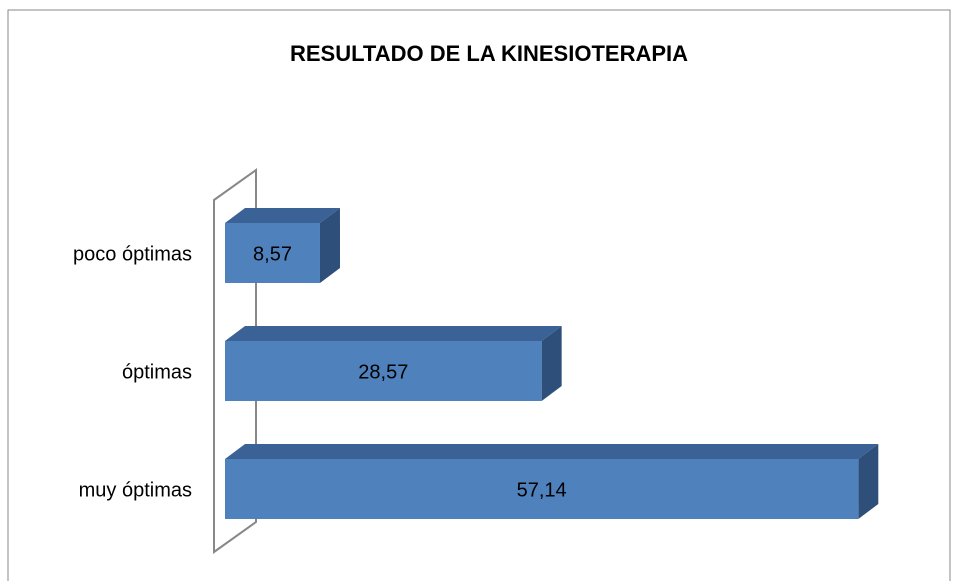 The height and width of the screenshot is (581, 954). Describe the element at coordinates (135, 490) in the screenshot. I see `y-tick-label: muy óptimas` at that location.